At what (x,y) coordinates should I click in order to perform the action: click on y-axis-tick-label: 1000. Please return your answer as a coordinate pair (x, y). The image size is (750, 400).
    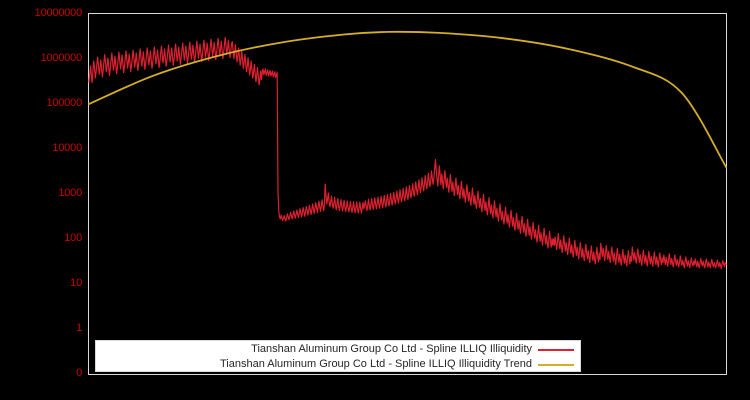
    Looking at the image, I should click on (70, 193).